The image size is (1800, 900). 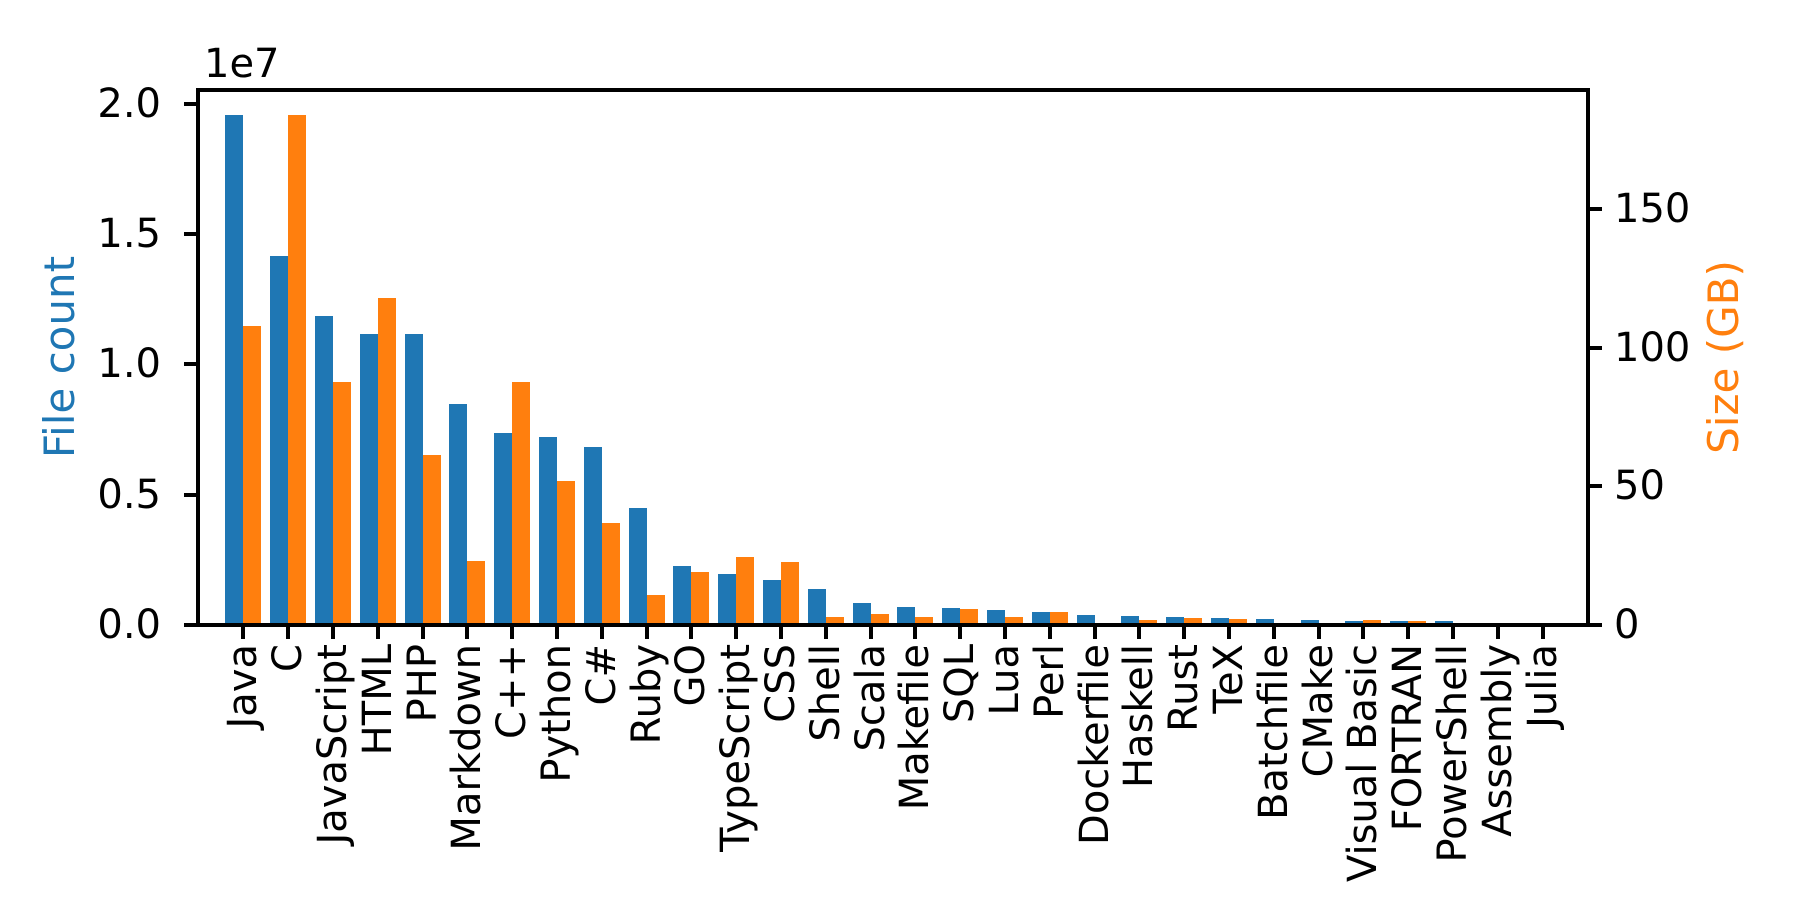 I want to click on x-tick-label: Shell, so click(x=825, y=693).